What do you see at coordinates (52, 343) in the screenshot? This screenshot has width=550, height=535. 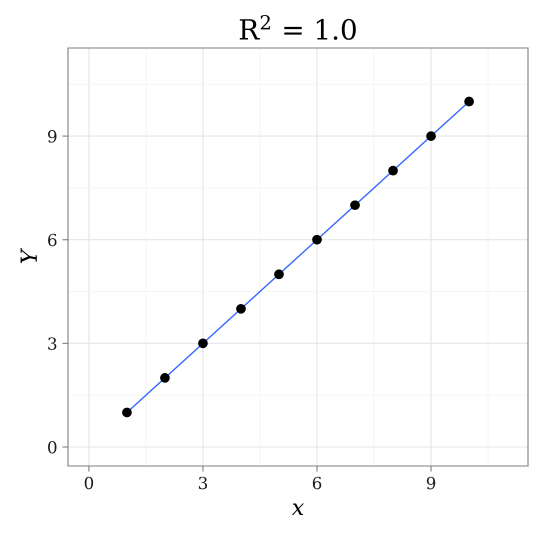 I see `y-tick-label: 3` at bounding box center [52, 343].